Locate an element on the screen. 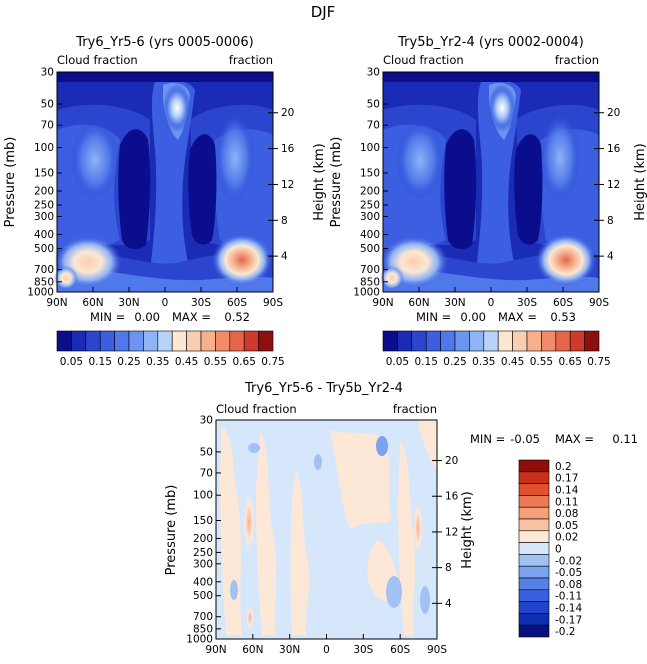 This screenshot has width=647, height=664. right-tick-label: 4 is located at coordinates (284, 257).